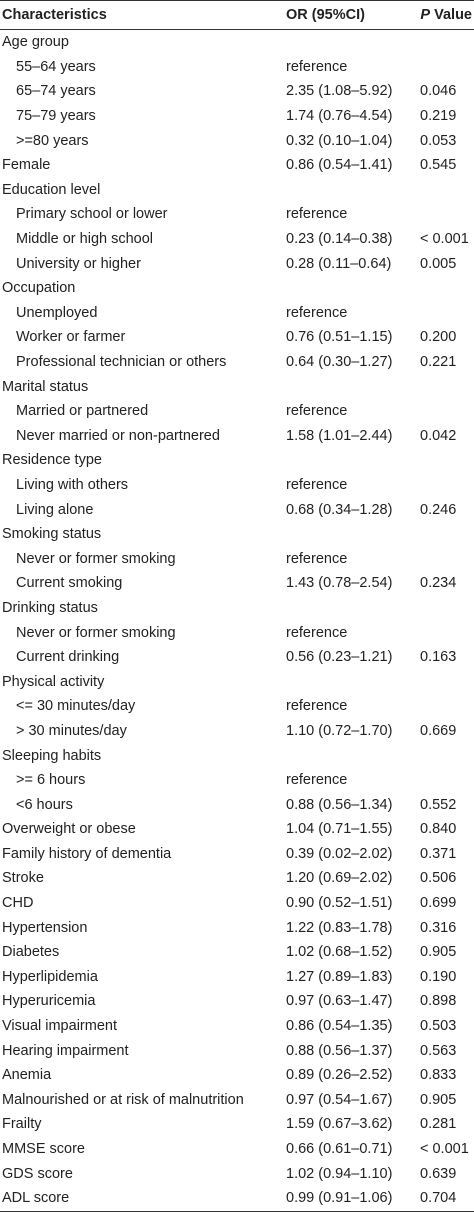 This screenshot has height=1212, width=474. I want to click on or-cell: 0.66 (0.61–0.71), so click(339, 1149).